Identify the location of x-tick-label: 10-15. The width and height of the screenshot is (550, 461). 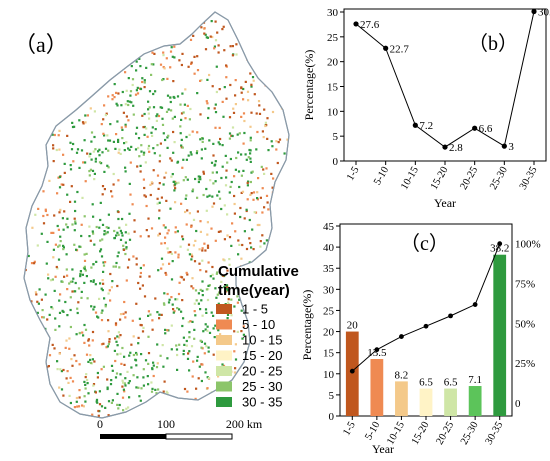
(396, 433).